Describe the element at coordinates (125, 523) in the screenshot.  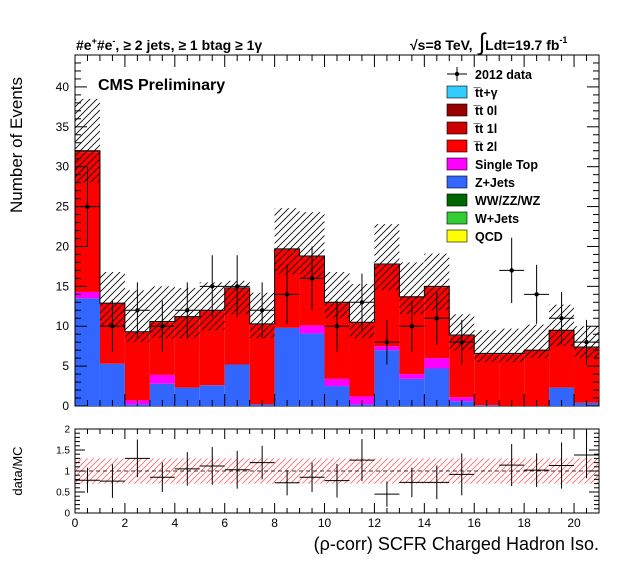
I see `x-tick-label: 2` at that location.